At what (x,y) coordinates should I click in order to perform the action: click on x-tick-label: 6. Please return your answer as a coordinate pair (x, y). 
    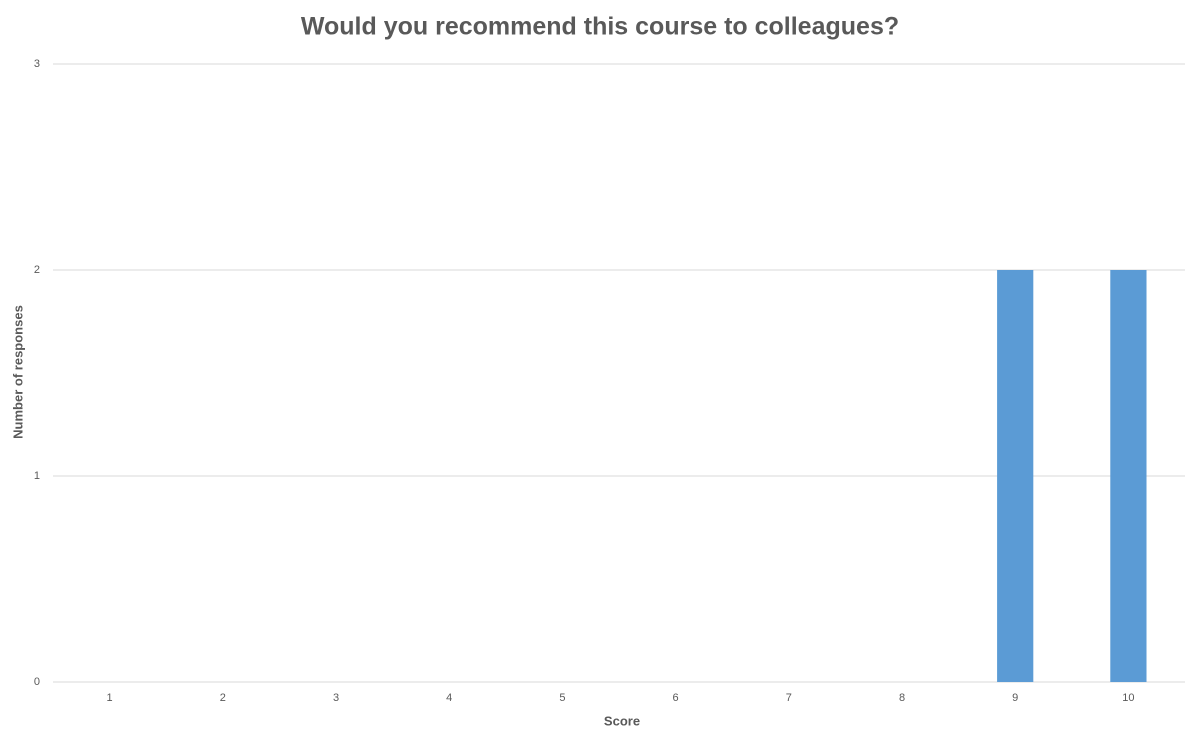
    Looking at the image, I should click on (676, 698).